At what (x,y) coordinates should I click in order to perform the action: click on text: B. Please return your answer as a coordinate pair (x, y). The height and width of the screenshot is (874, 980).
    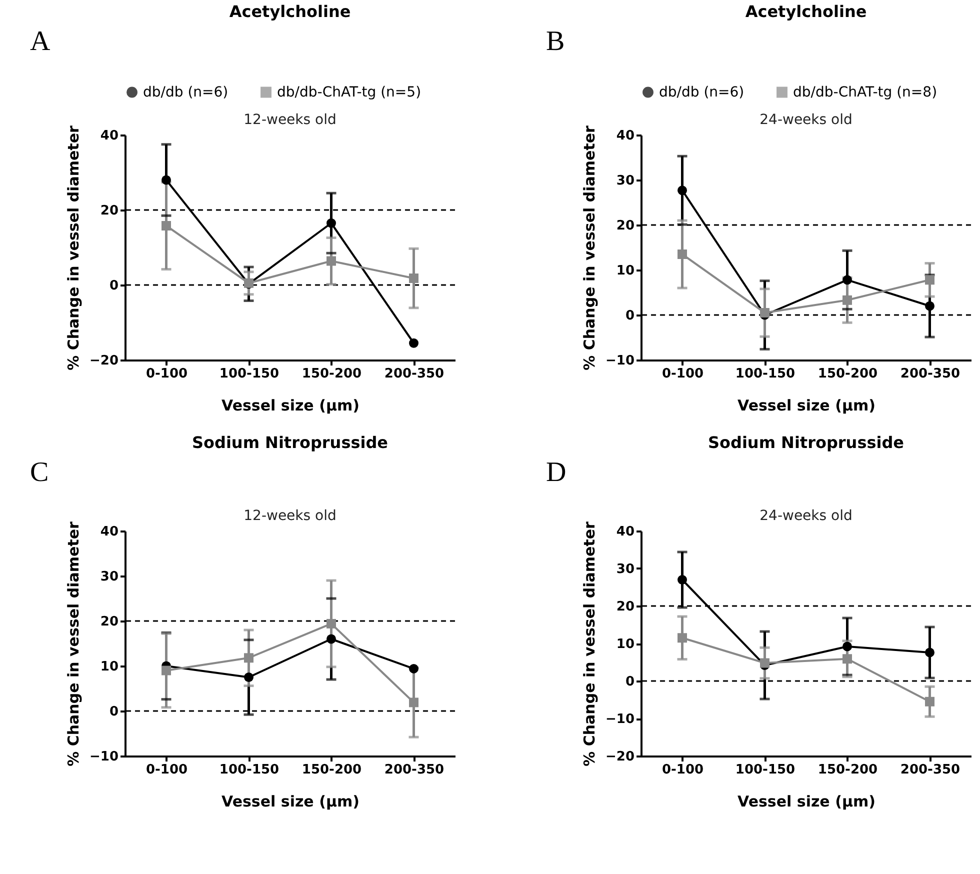
    Looking at the image, I should click on (555, 41).